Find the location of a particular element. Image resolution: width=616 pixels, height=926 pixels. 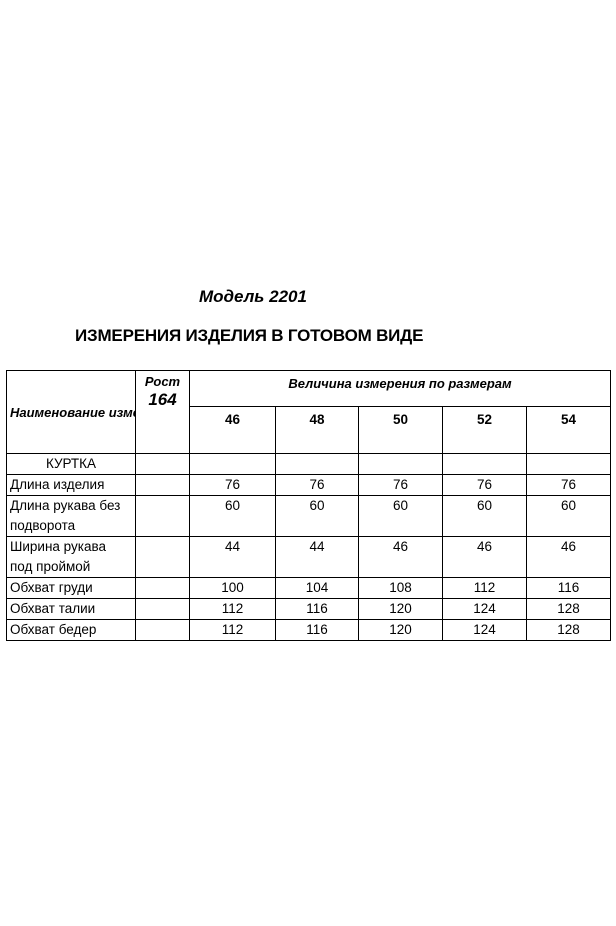

header-name: Наименование измерения is located at coordinates (71, 412).